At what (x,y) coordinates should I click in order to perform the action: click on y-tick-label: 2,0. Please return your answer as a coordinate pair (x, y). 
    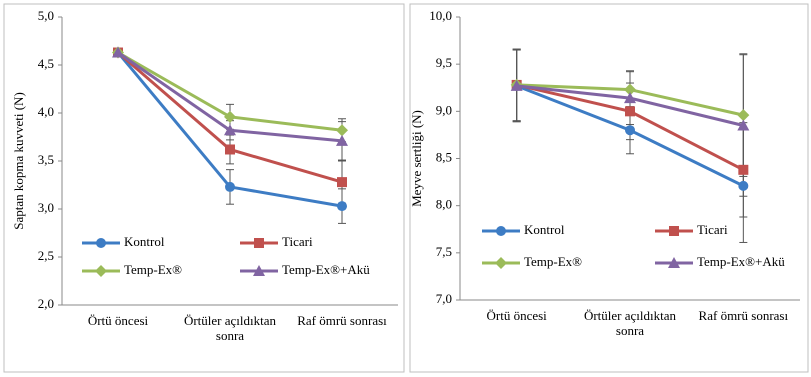
    Looking at the image, I should click on (46, 303).